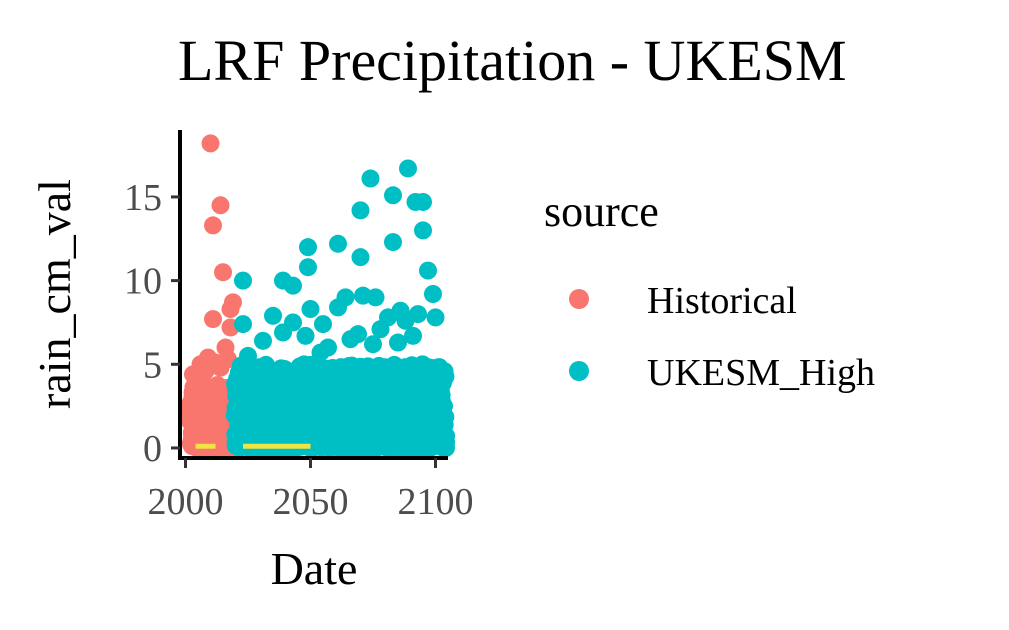 The height and width of the screenshot is (630, 1009). I want to click on y-tick-label: 10, so click(143, 282).